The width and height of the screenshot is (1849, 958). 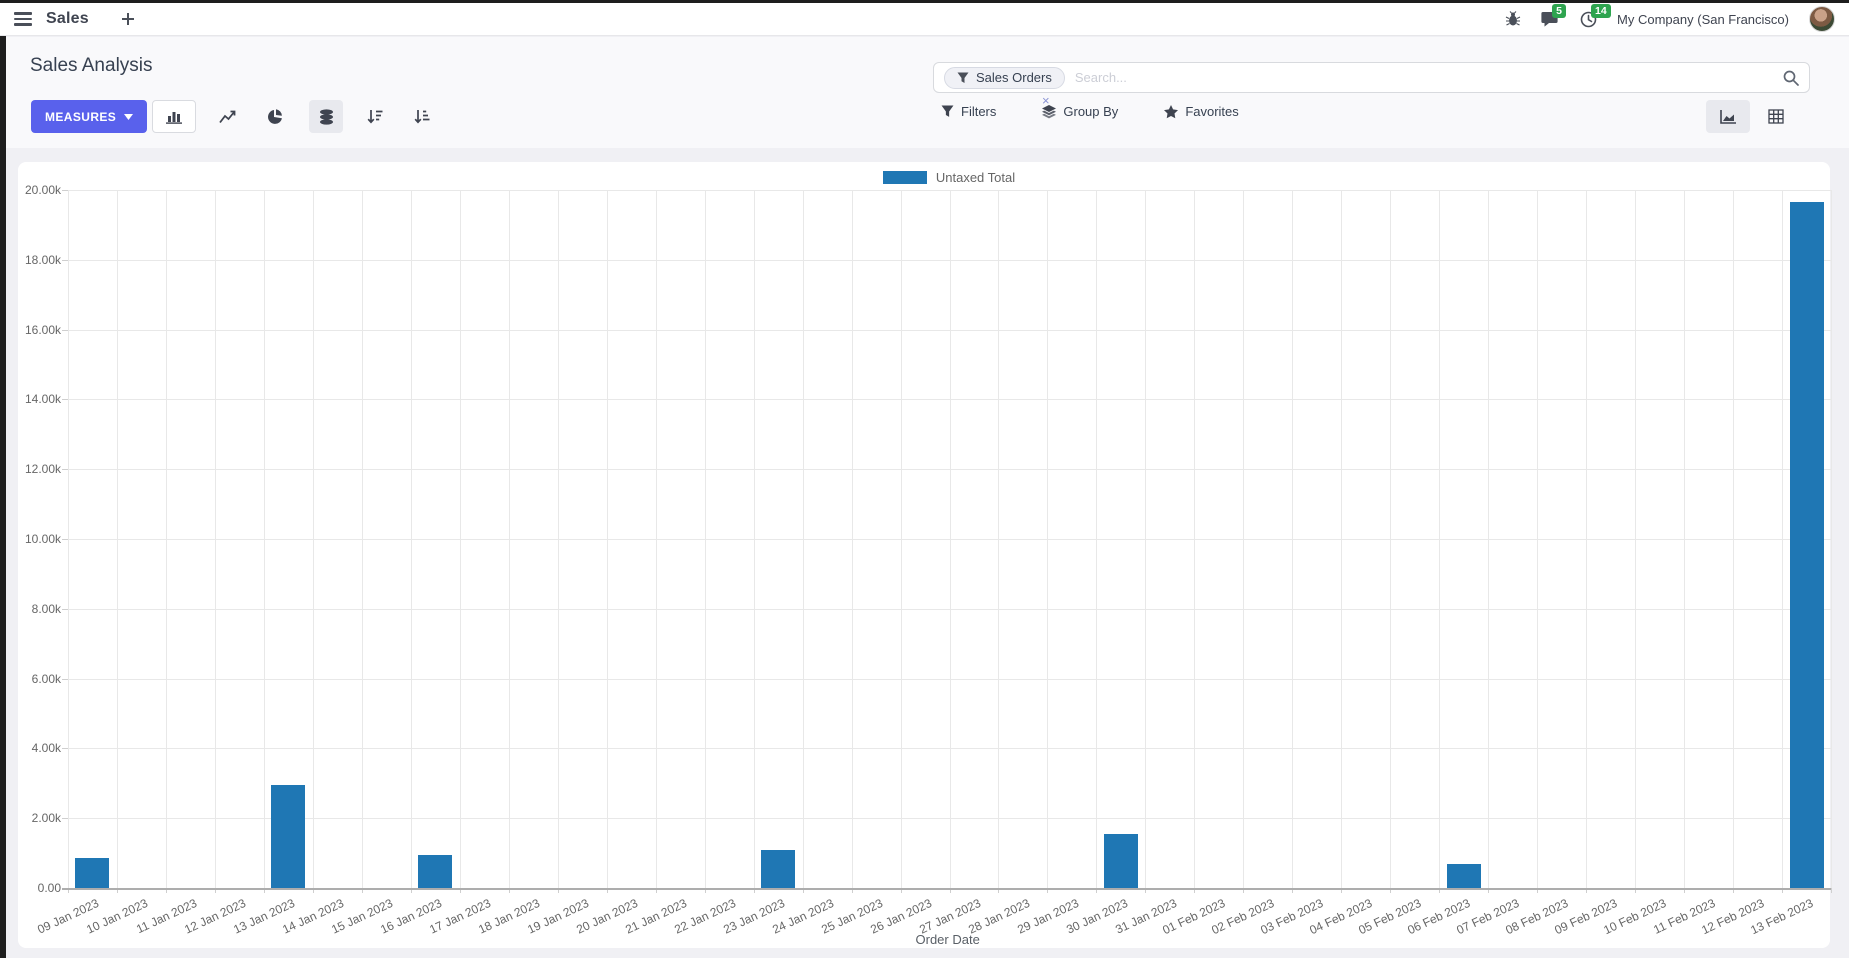 I want to click on bar-chart-icon, so click(x=173, y=118).